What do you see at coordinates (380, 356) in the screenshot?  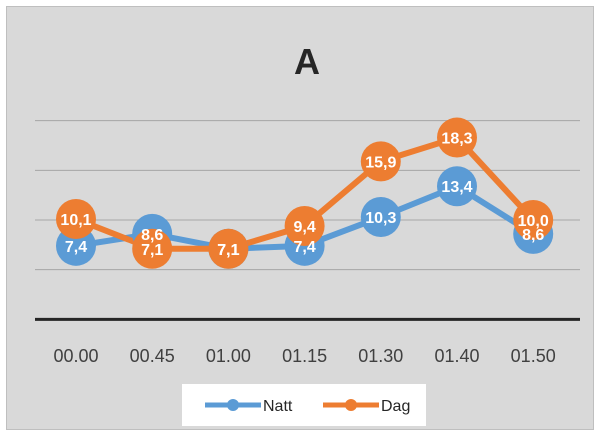 I see `x-tick-label: 01.30` at bounding box center [380, 356].